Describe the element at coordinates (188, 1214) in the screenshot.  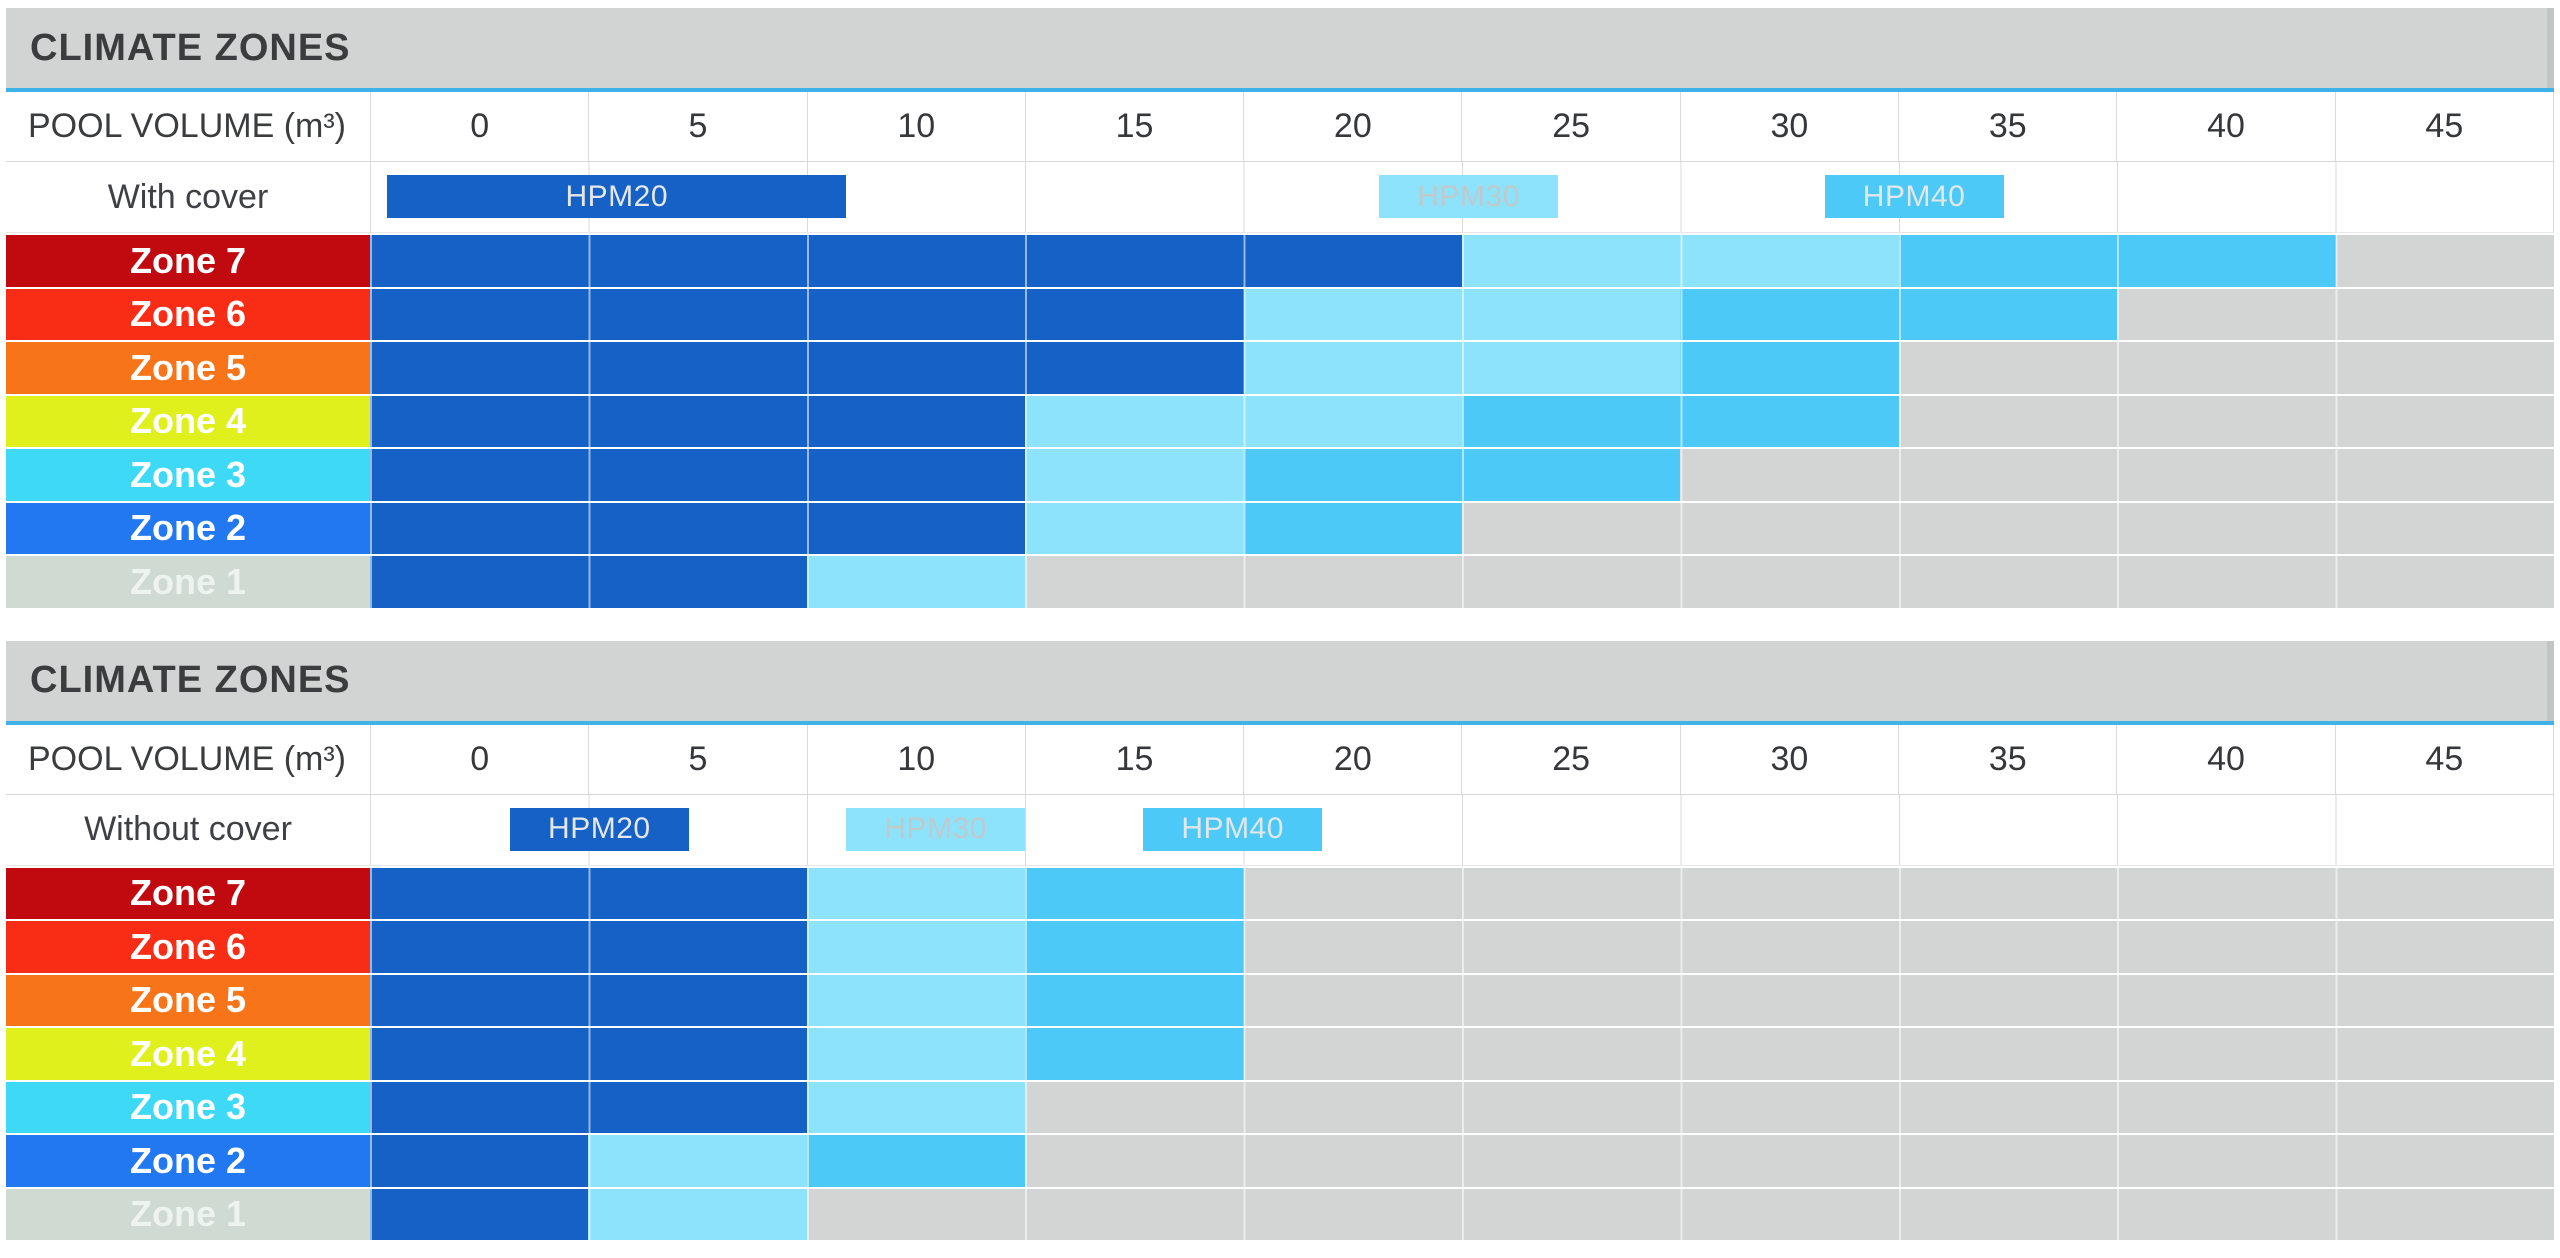
I see `zone-label: Zone 1` at that location.